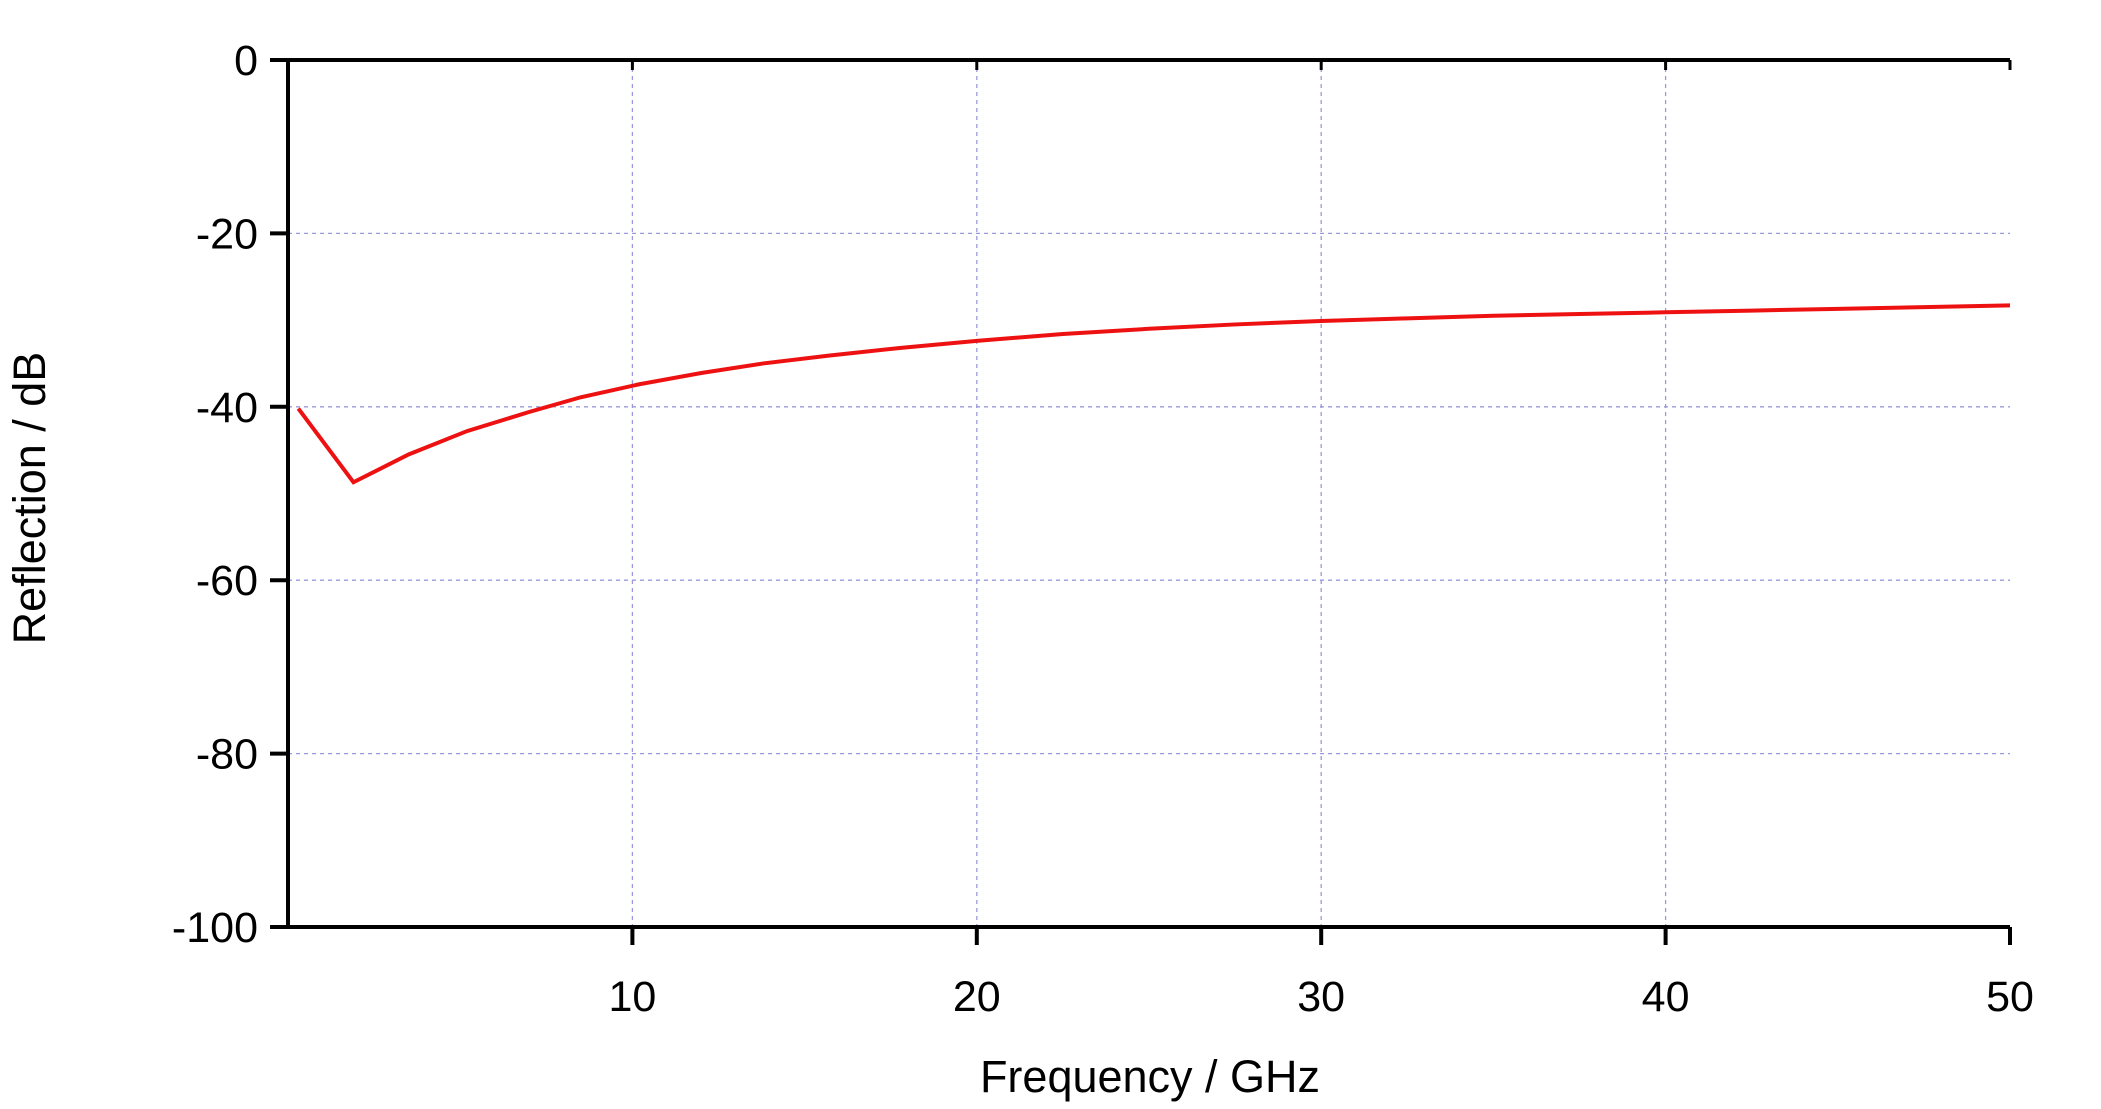 The image size is (2101, 1109). I want to click on y-tick-label: -40, so click(227, 408).